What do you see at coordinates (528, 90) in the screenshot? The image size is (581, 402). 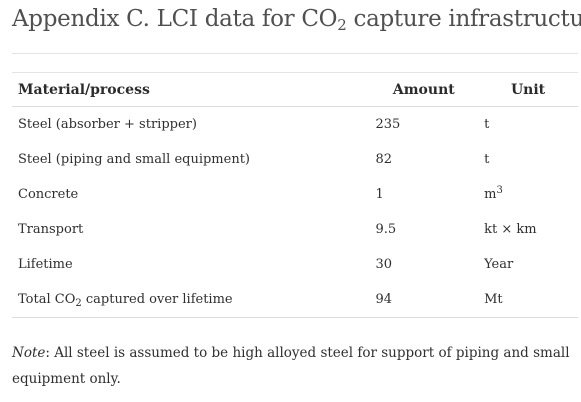 I see `header-unit: Unit` at bounding box center [528, 90].